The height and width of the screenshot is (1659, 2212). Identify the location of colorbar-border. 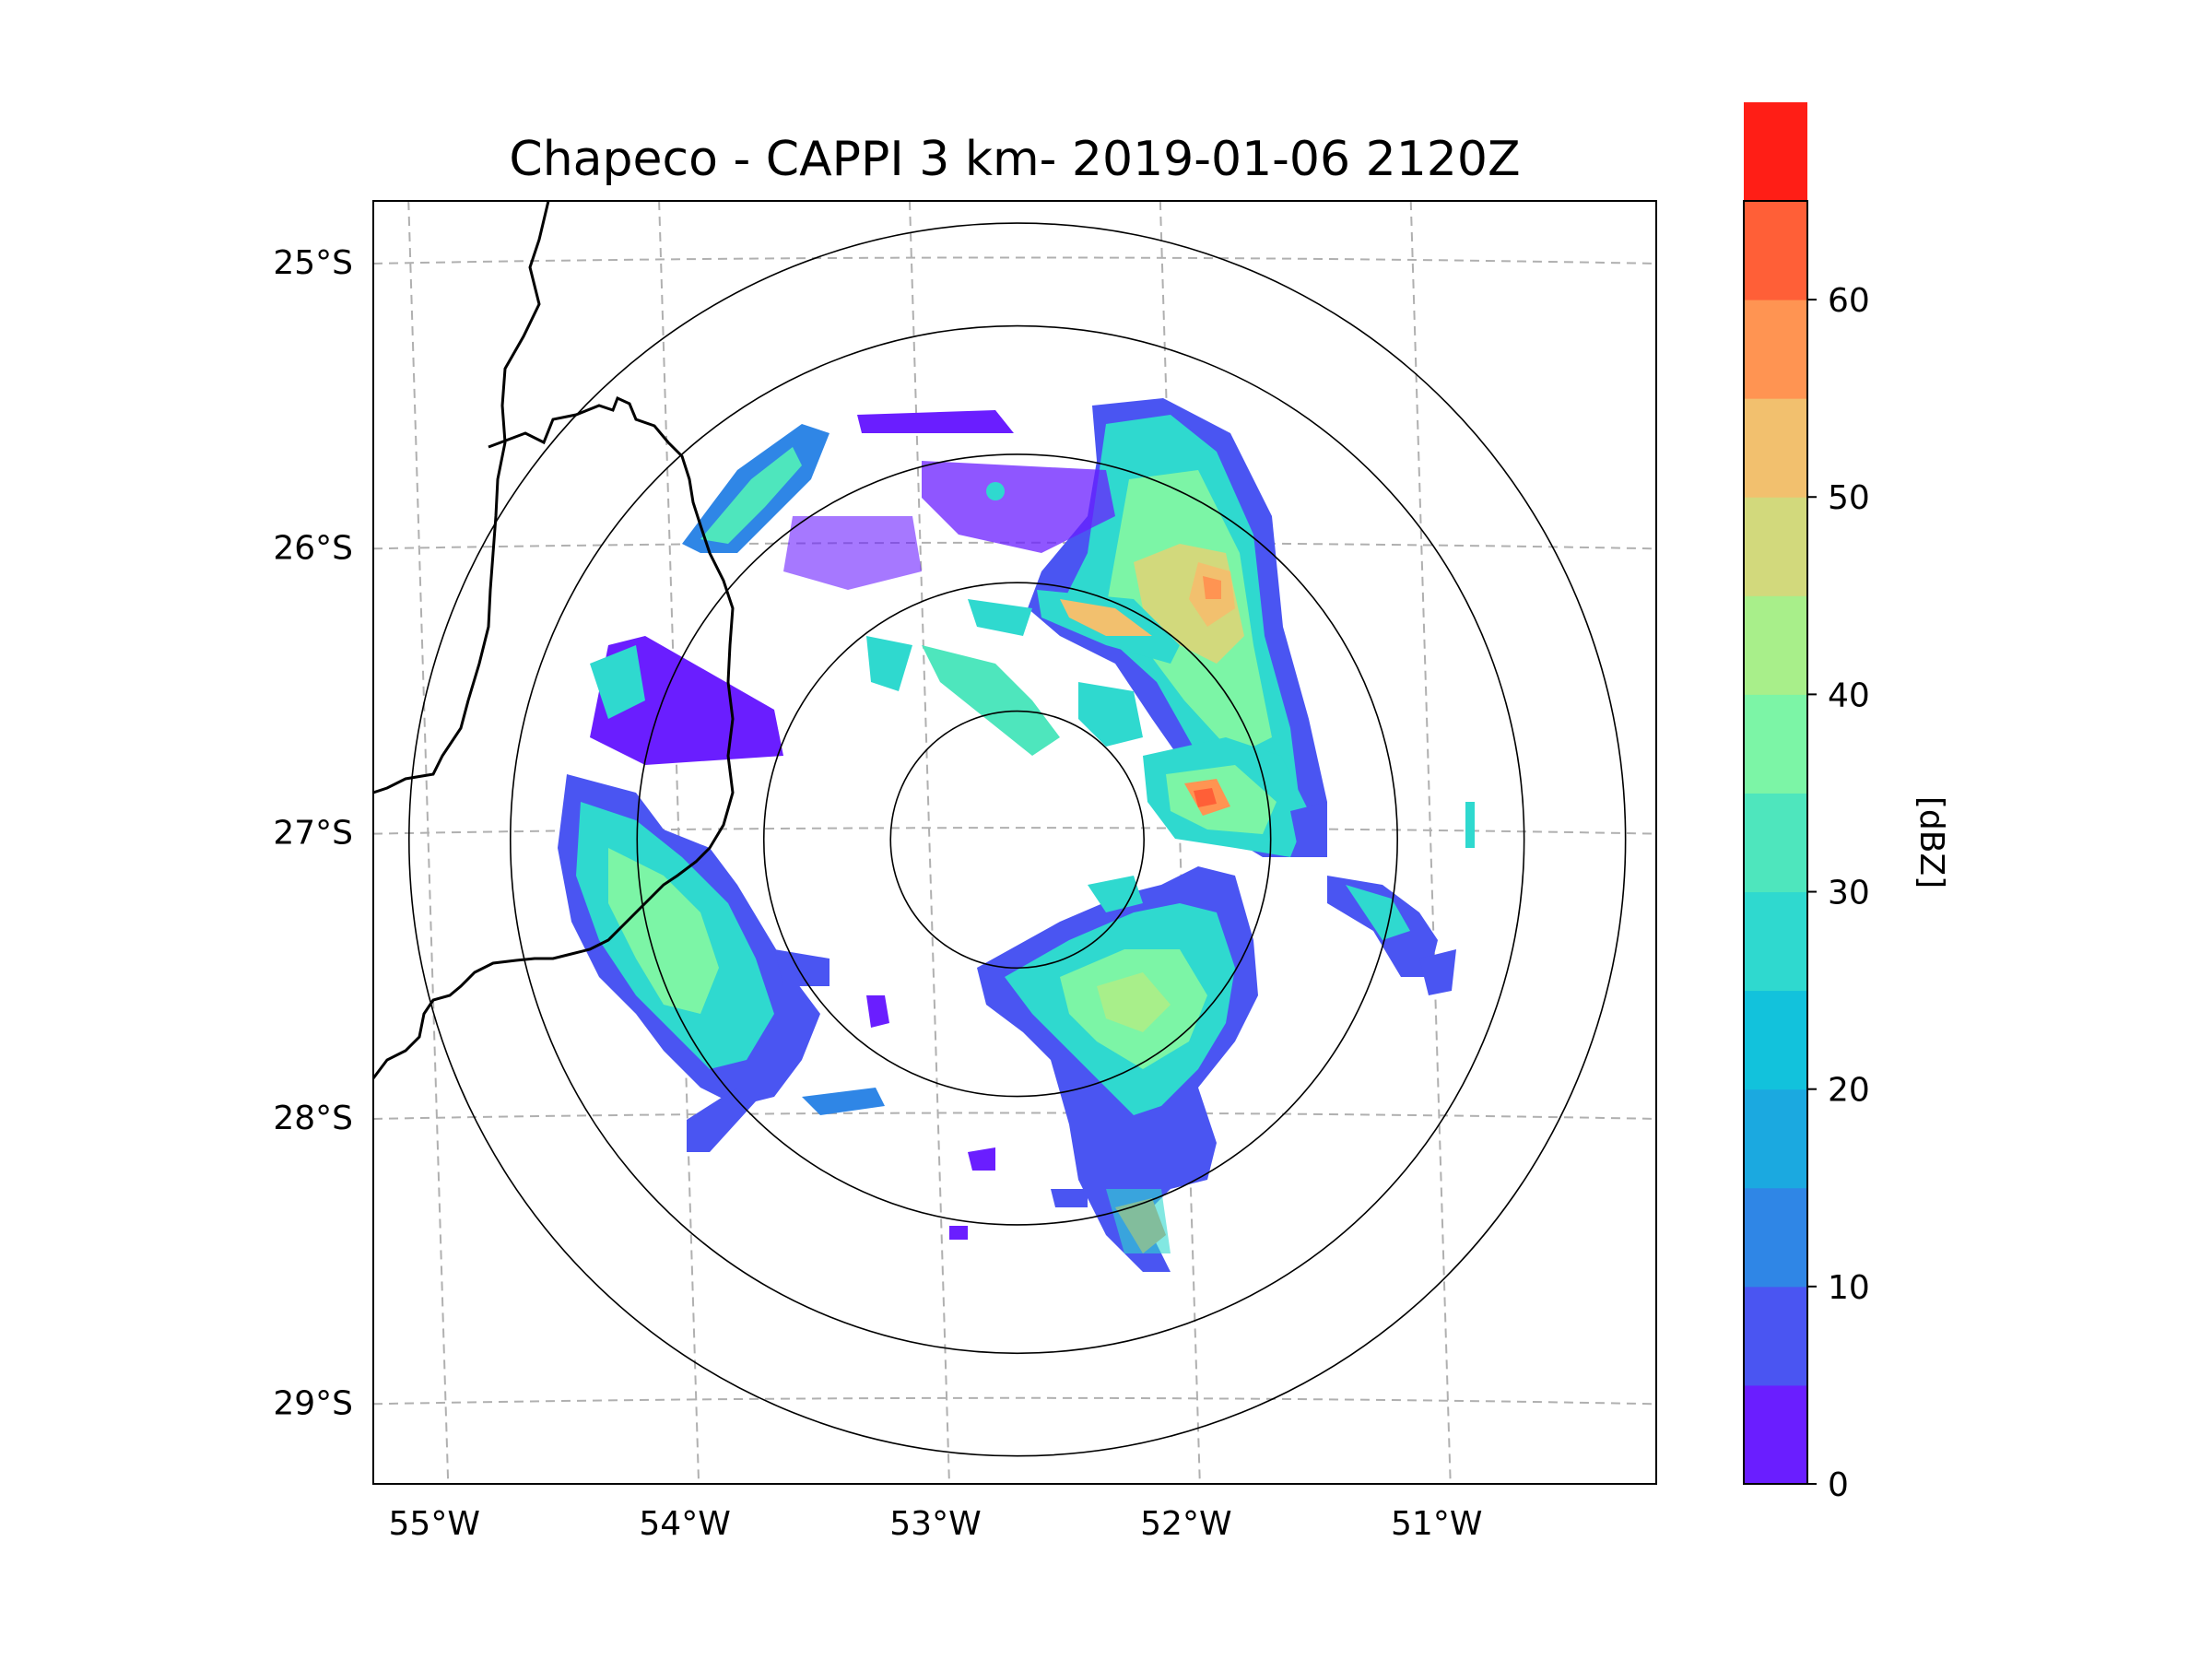
(1775, 842).